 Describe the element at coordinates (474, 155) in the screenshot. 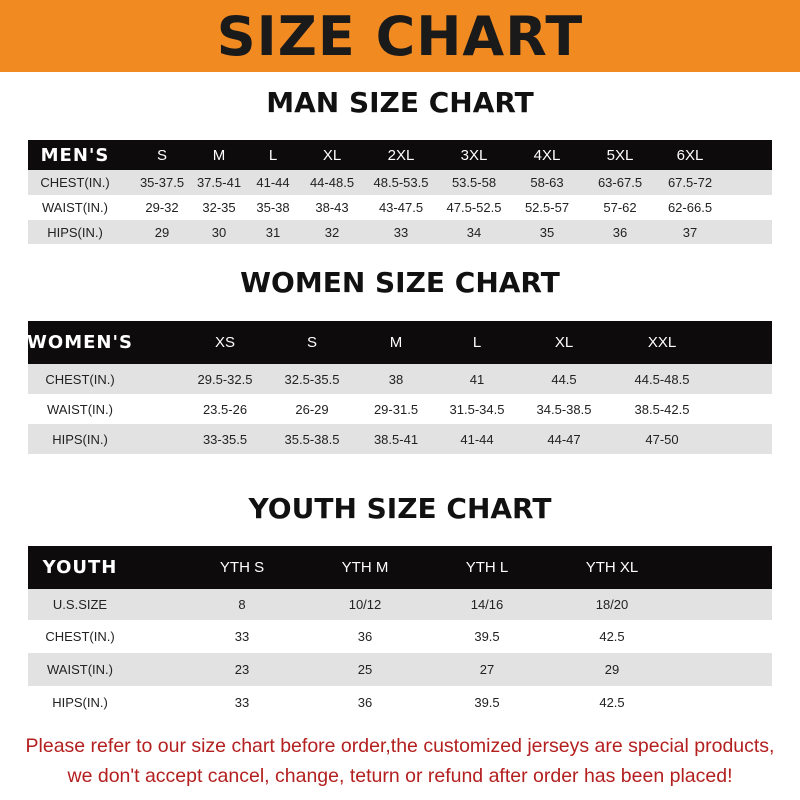

I see `table-cell: 3XL` at that location.